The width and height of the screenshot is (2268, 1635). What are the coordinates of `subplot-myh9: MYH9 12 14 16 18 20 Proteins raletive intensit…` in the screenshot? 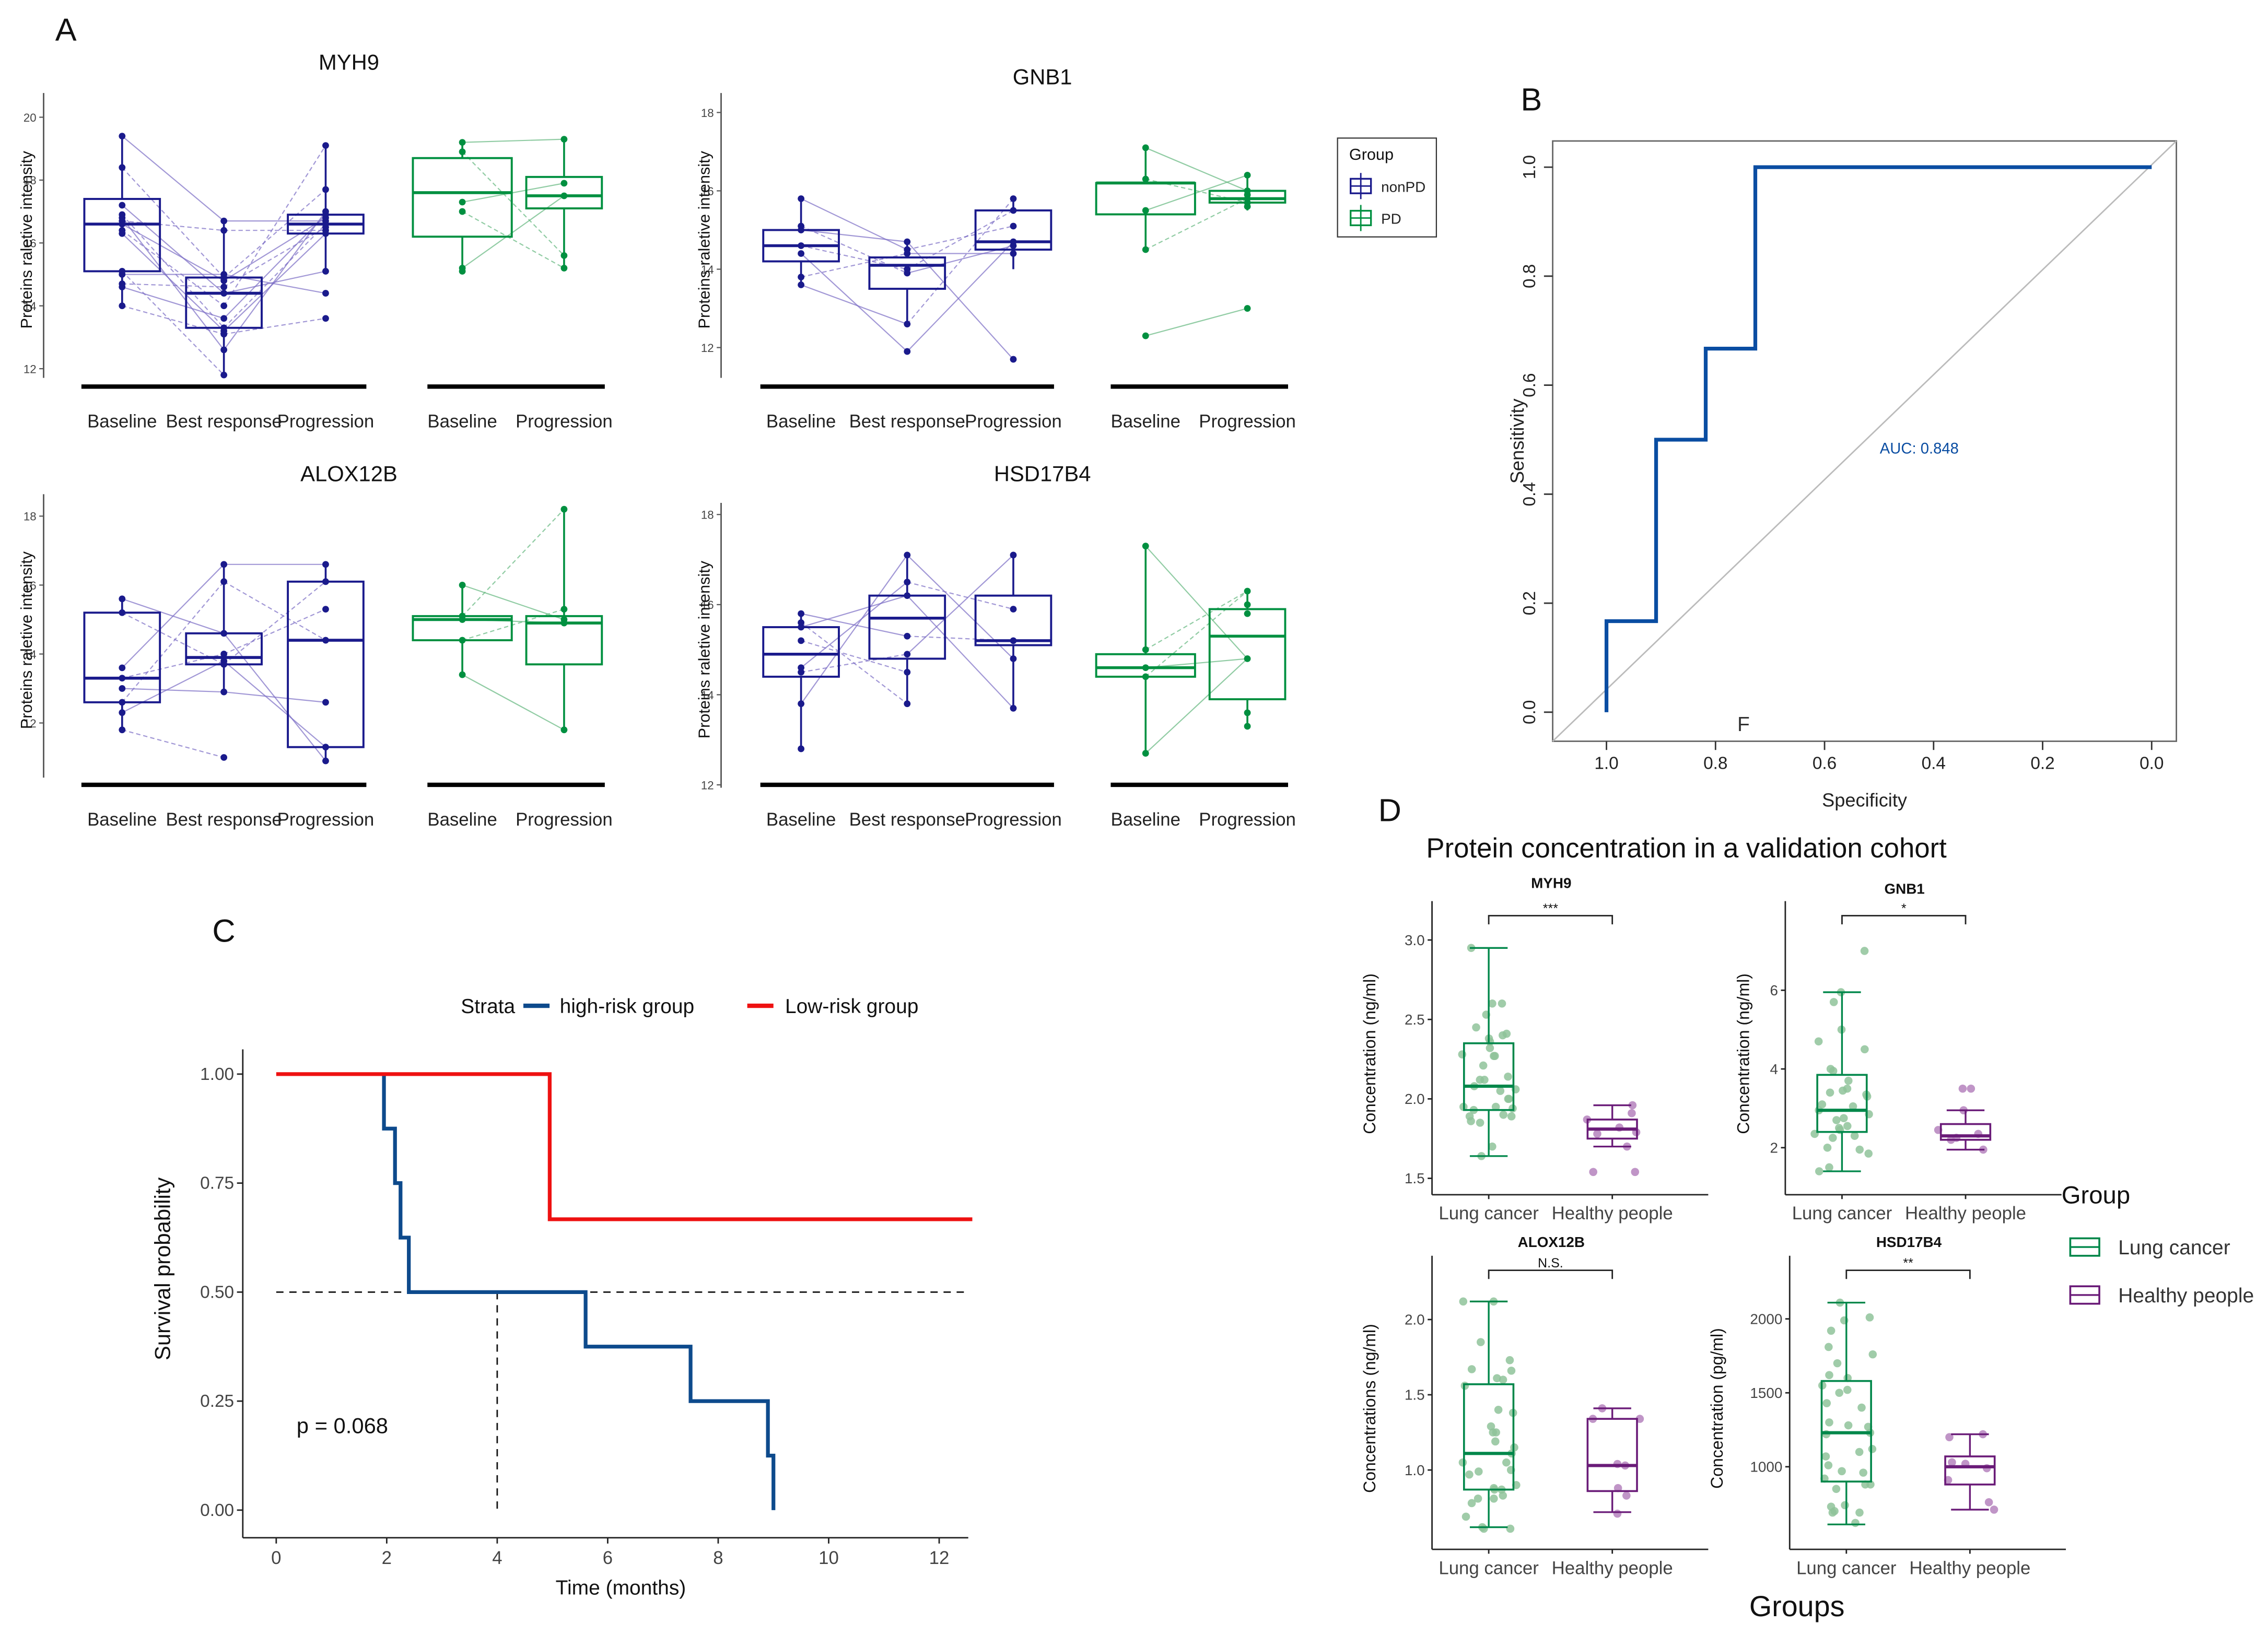 It's located at (315, 241).